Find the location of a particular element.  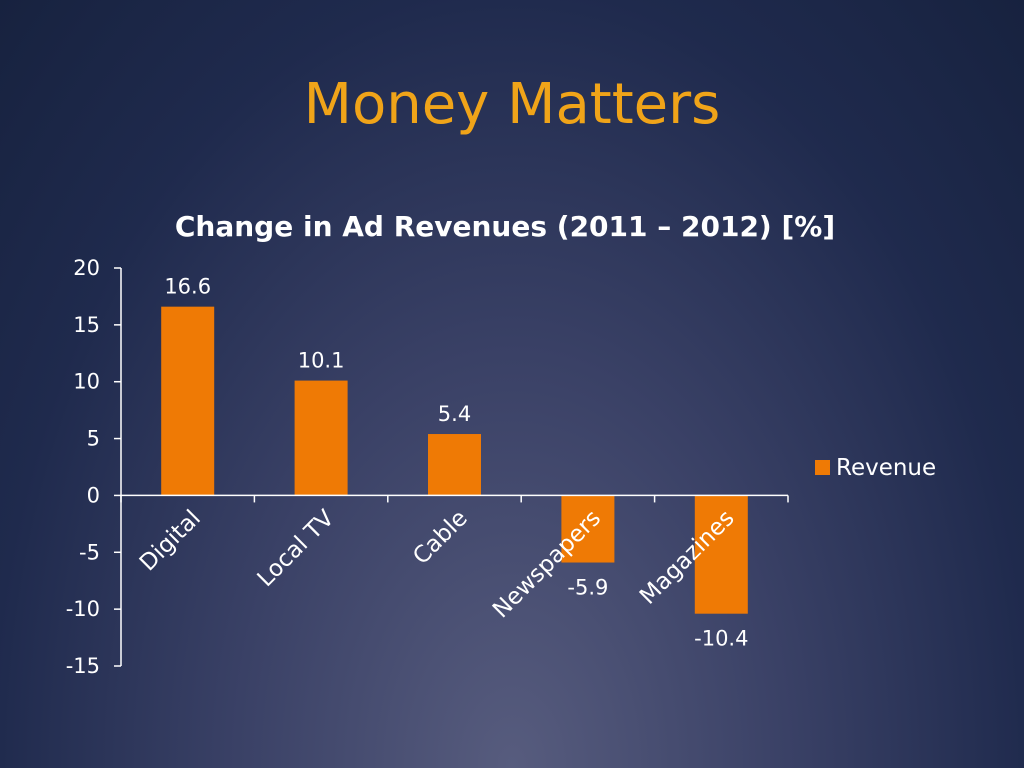

data-label: -10.4 is located at coordinates (721, 639).